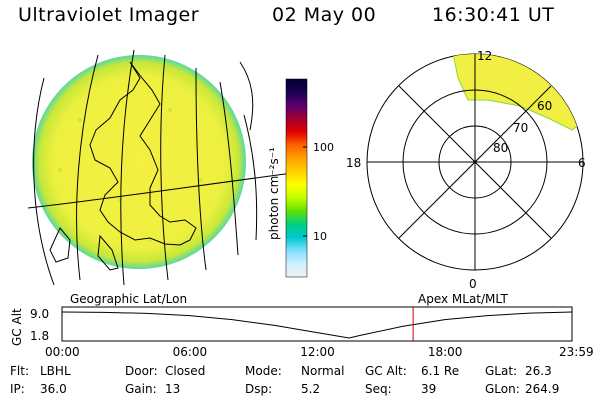  I want to click on lat-label-70: 70, so click(520, 128).